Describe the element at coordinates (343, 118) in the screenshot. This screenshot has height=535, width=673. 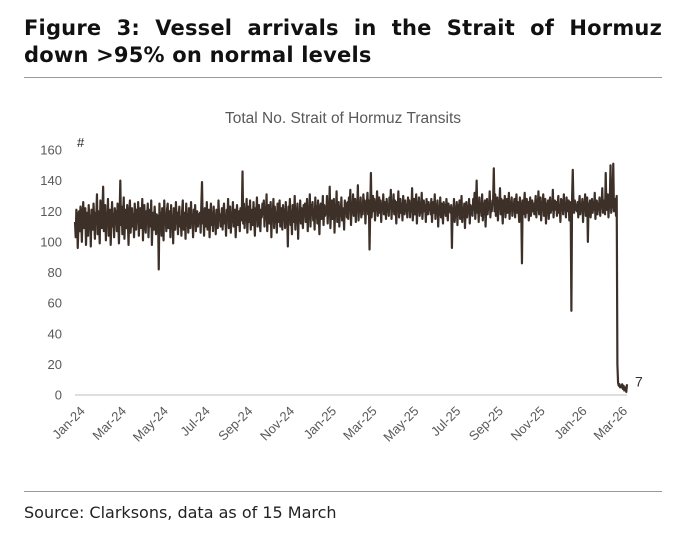
I see `chart-title: Total No. Strait of Hormuz Transits` at that location.